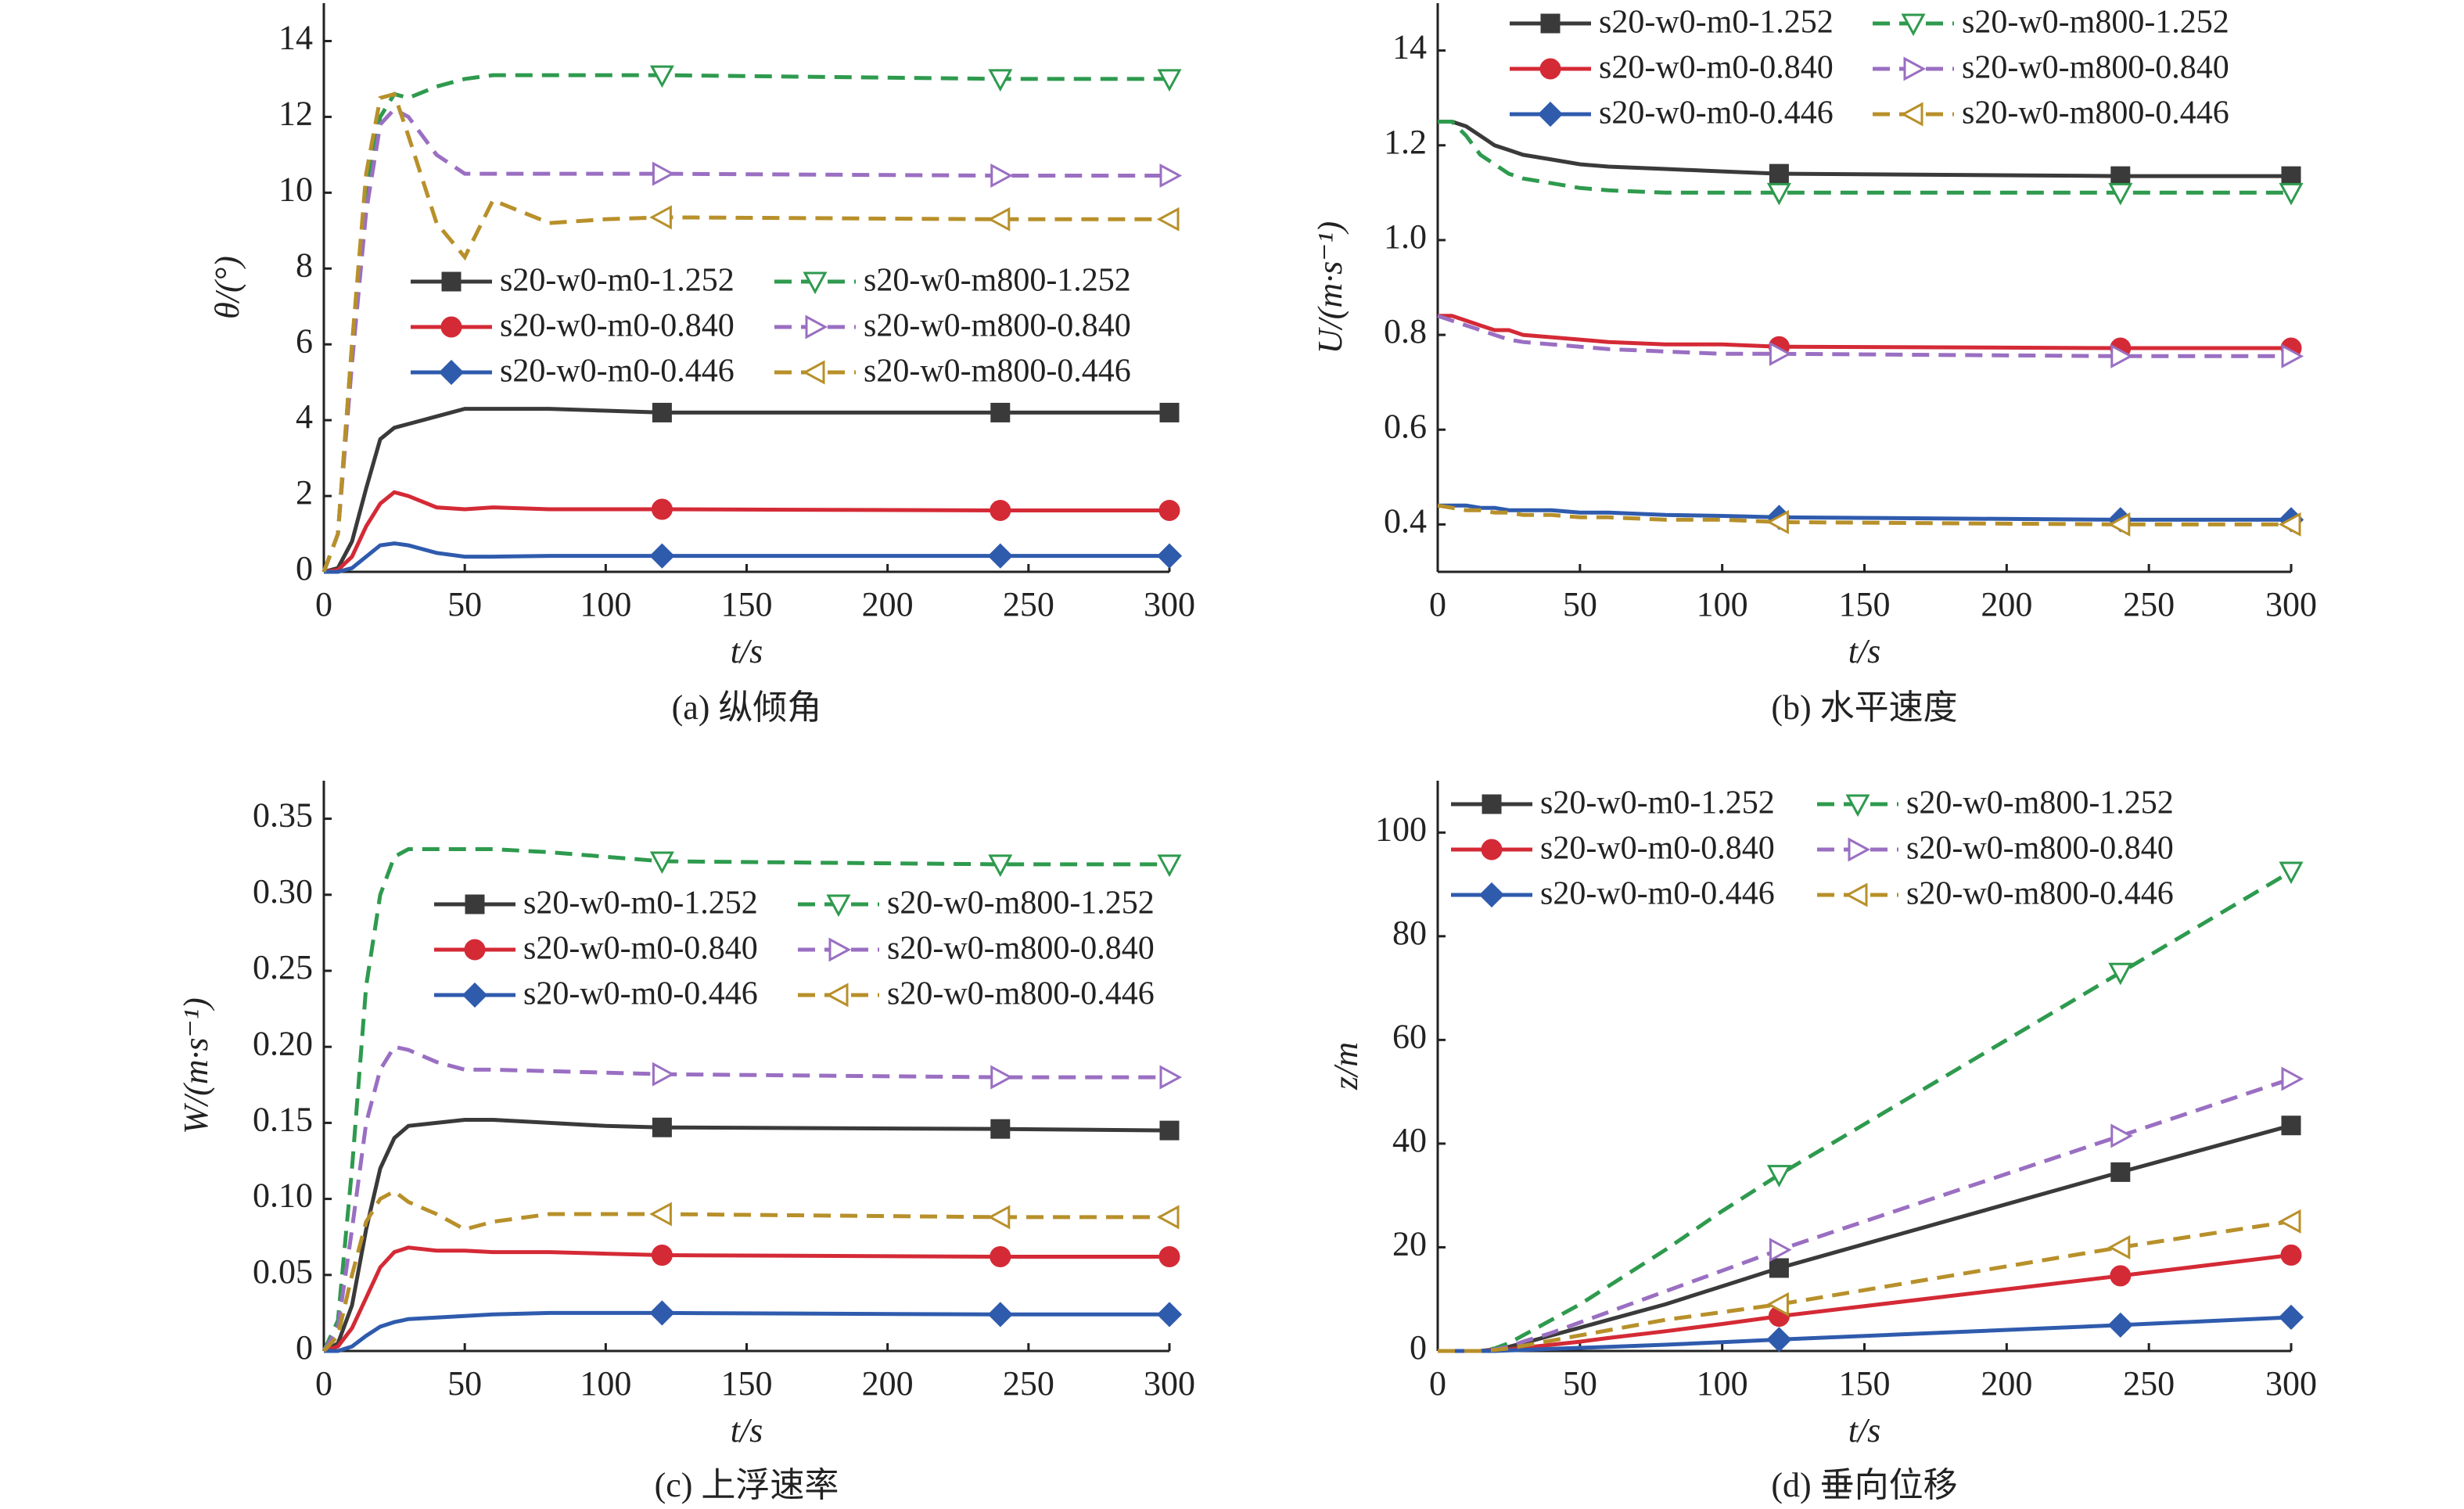 The width and height of the screenshot is (2464, 1509). I want to click on x-tick-label: 250, so click(2149, 604).